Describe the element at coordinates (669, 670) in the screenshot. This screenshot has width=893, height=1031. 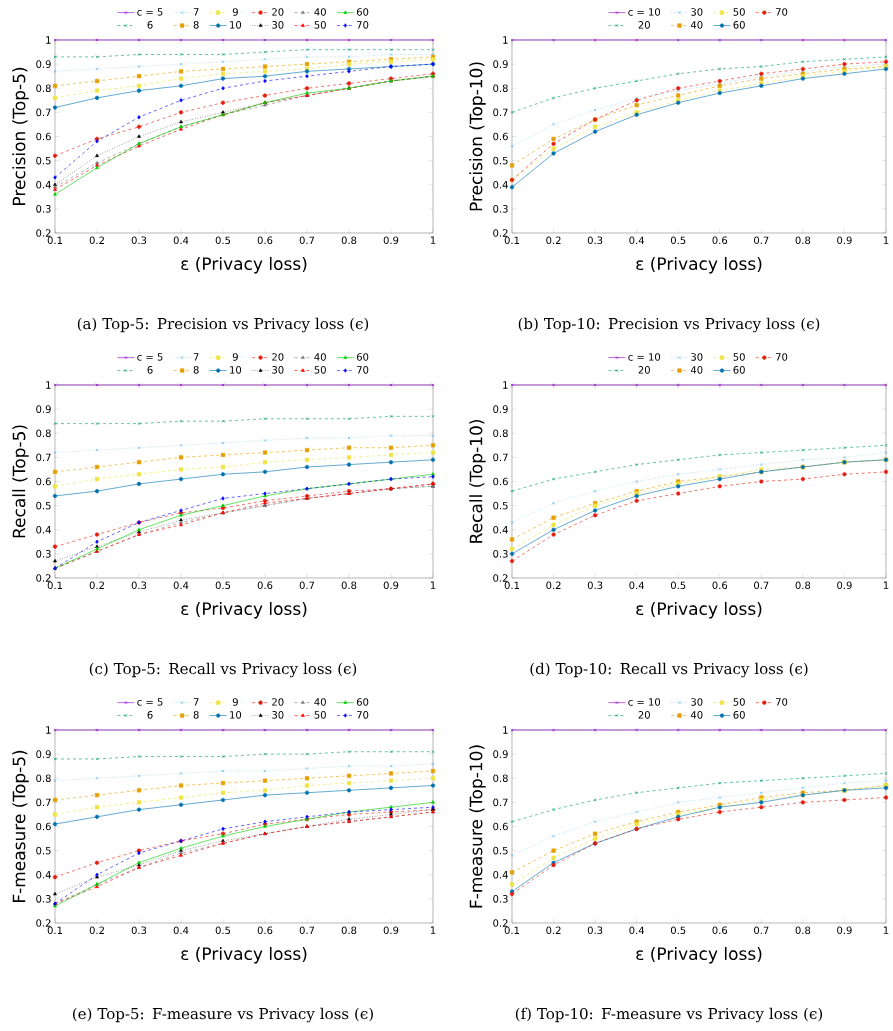
I see `text: (d) Top-10: Recall vs Privacy loss (ϵ)` at that location.